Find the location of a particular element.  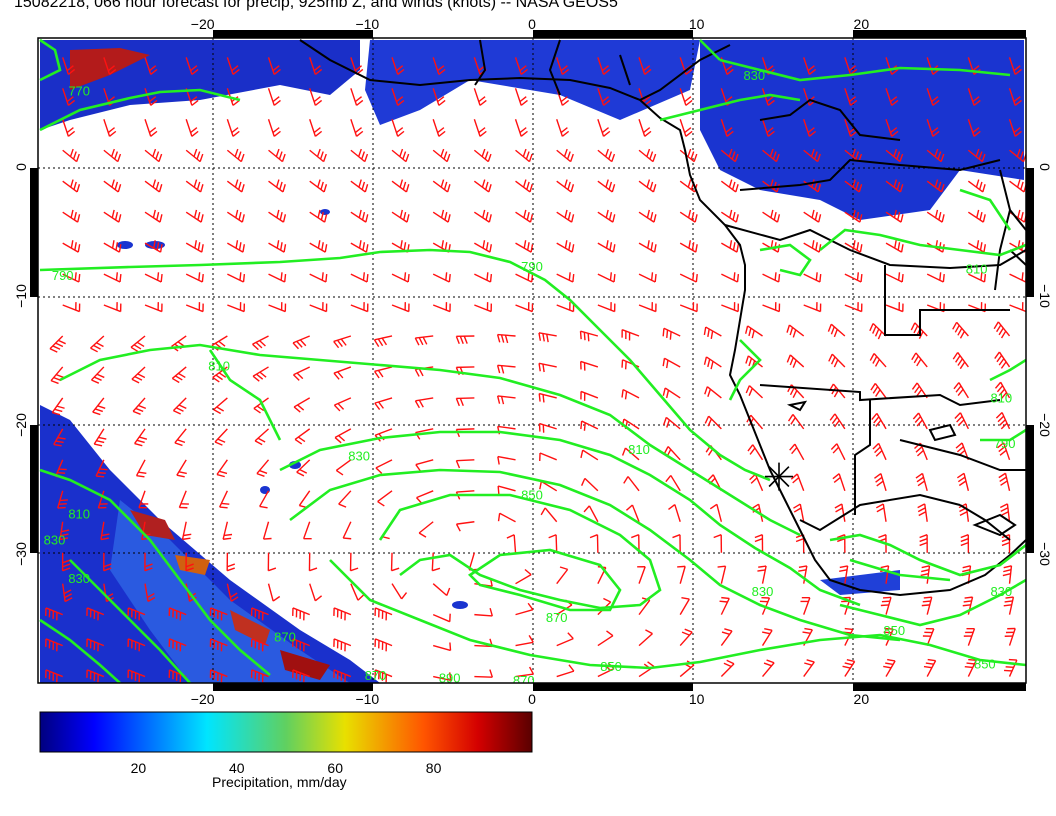

colorbar-tick: 40 is located at coordinates (237, 768).